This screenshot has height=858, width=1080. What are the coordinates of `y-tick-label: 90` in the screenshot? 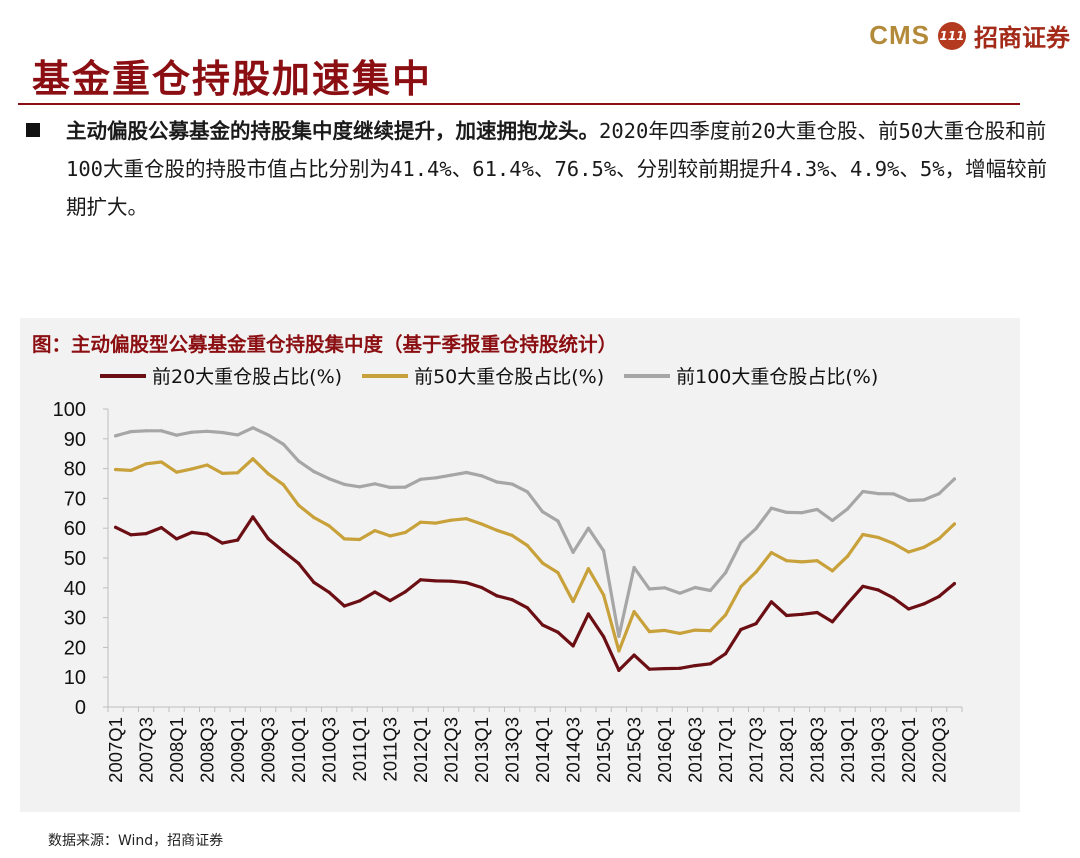 It's located at (75, 440).